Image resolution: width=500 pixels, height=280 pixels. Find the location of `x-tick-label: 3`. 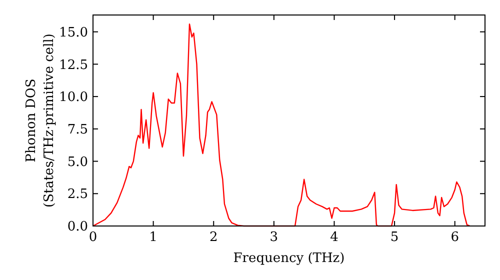

x-tick-label: 3 is located at coordinates (274, 237).